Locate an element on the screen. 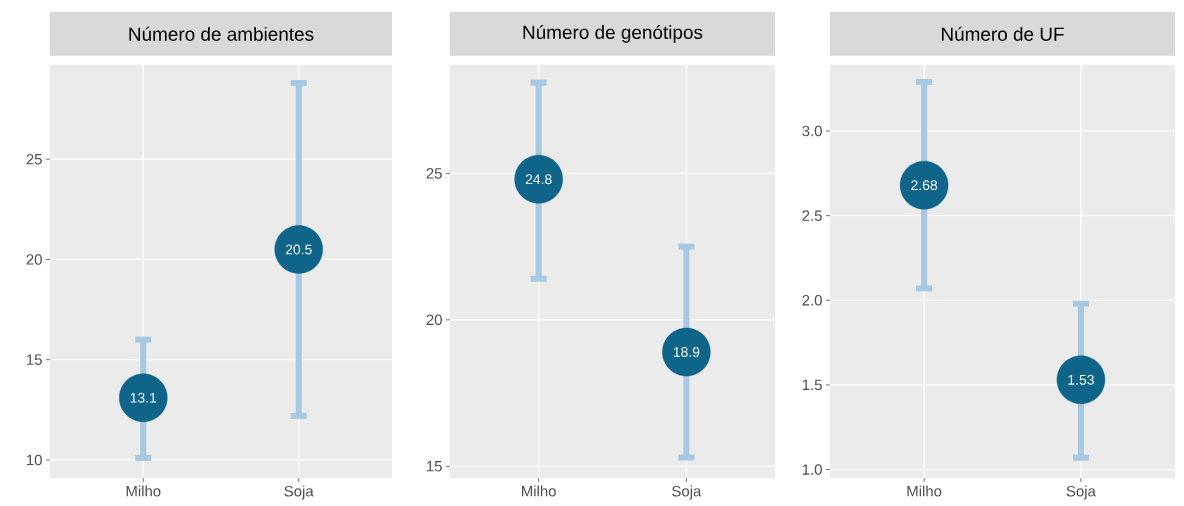 This screenshot has width=1184, height=506. y-tick-label: 2.5 is located at coordinates (812, 215).